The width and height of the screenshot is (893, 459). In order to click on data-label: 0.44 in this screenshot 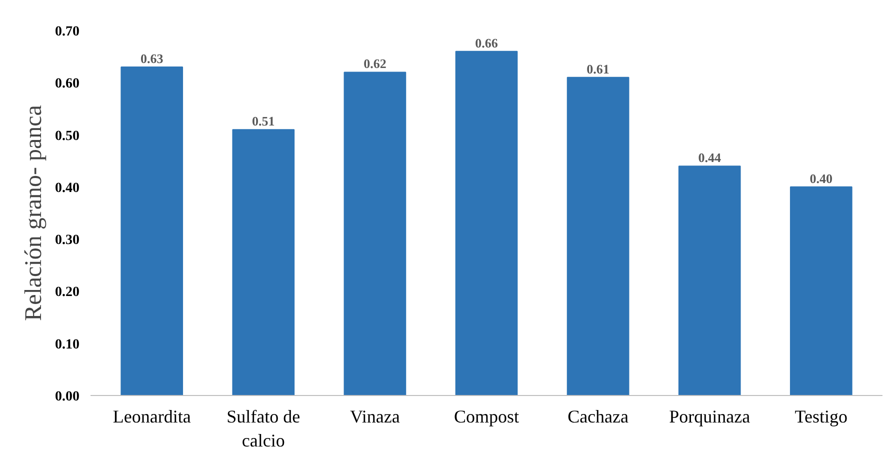, I will do `click(710, 158)`.